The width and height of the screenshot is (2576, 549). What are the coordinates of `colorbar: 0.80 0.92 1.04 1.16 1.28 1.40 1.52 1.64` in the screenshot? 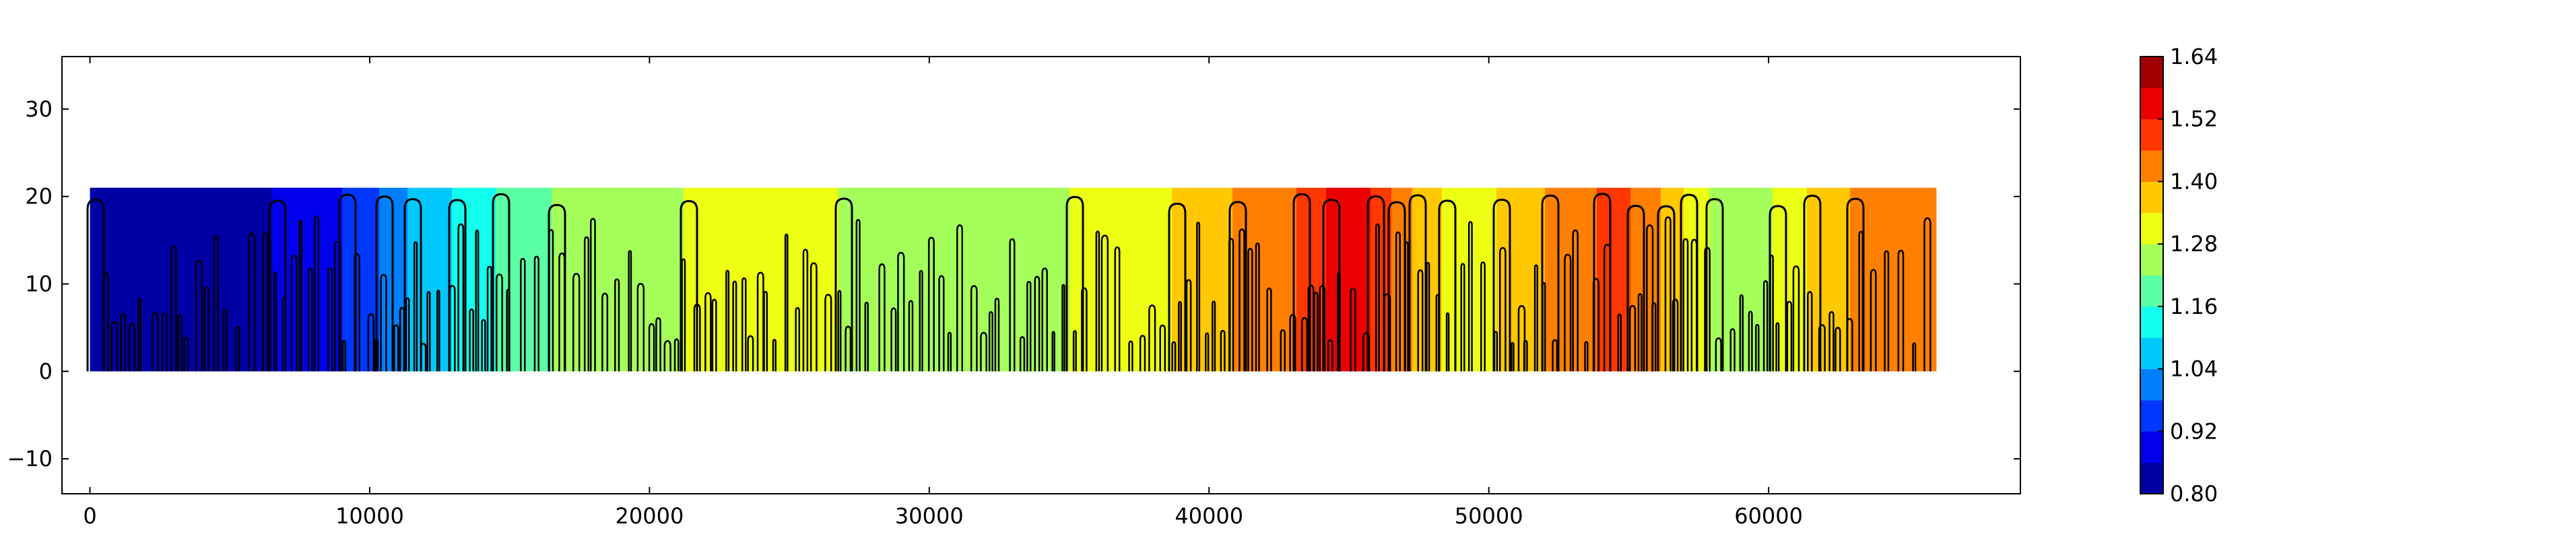 It's located at (2179, 275).